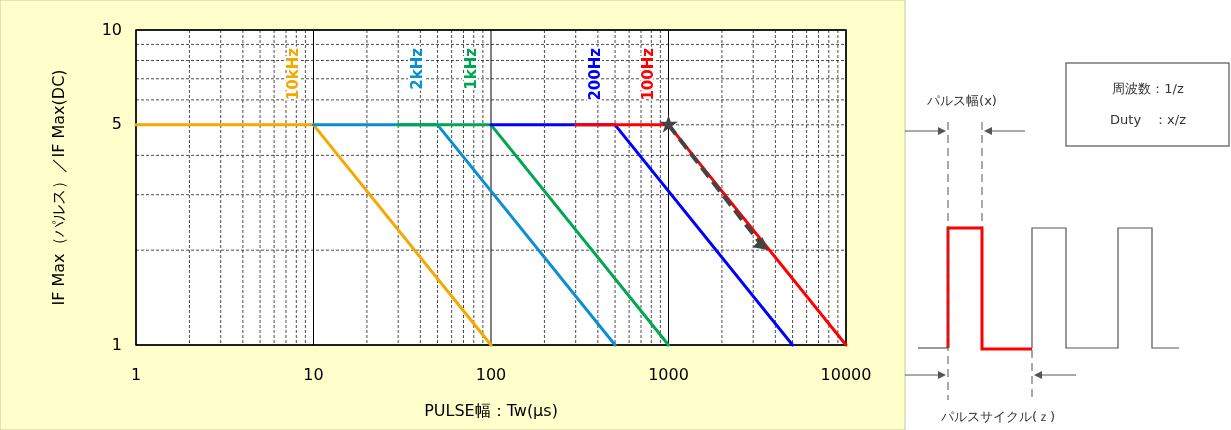  What do you see at coordinates (313, 374) in the screenshot?
I see `x-tick-label: 10` at bounding box center [313, 374].